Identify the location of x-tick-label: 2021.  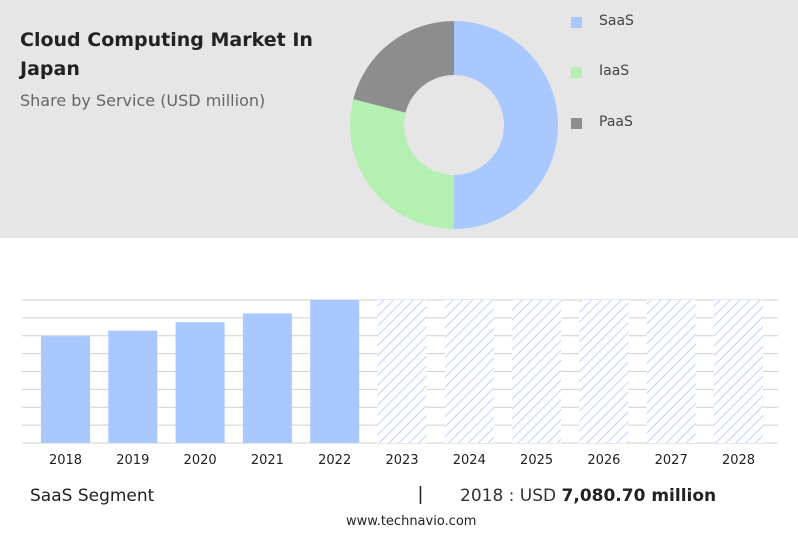
(267, 460).